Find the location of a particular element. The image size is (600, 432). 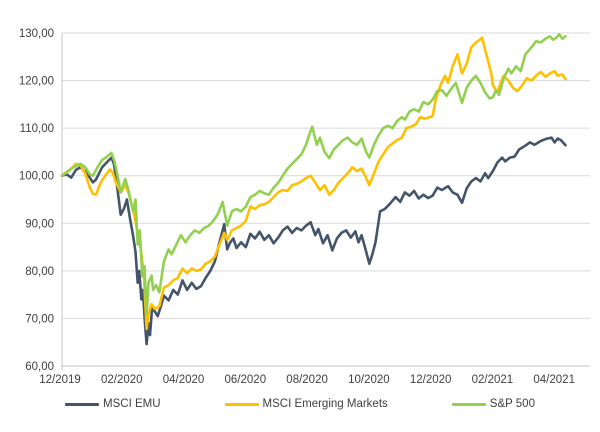

x-tick-label: 04/2021 is located at coordinates (554, 380).